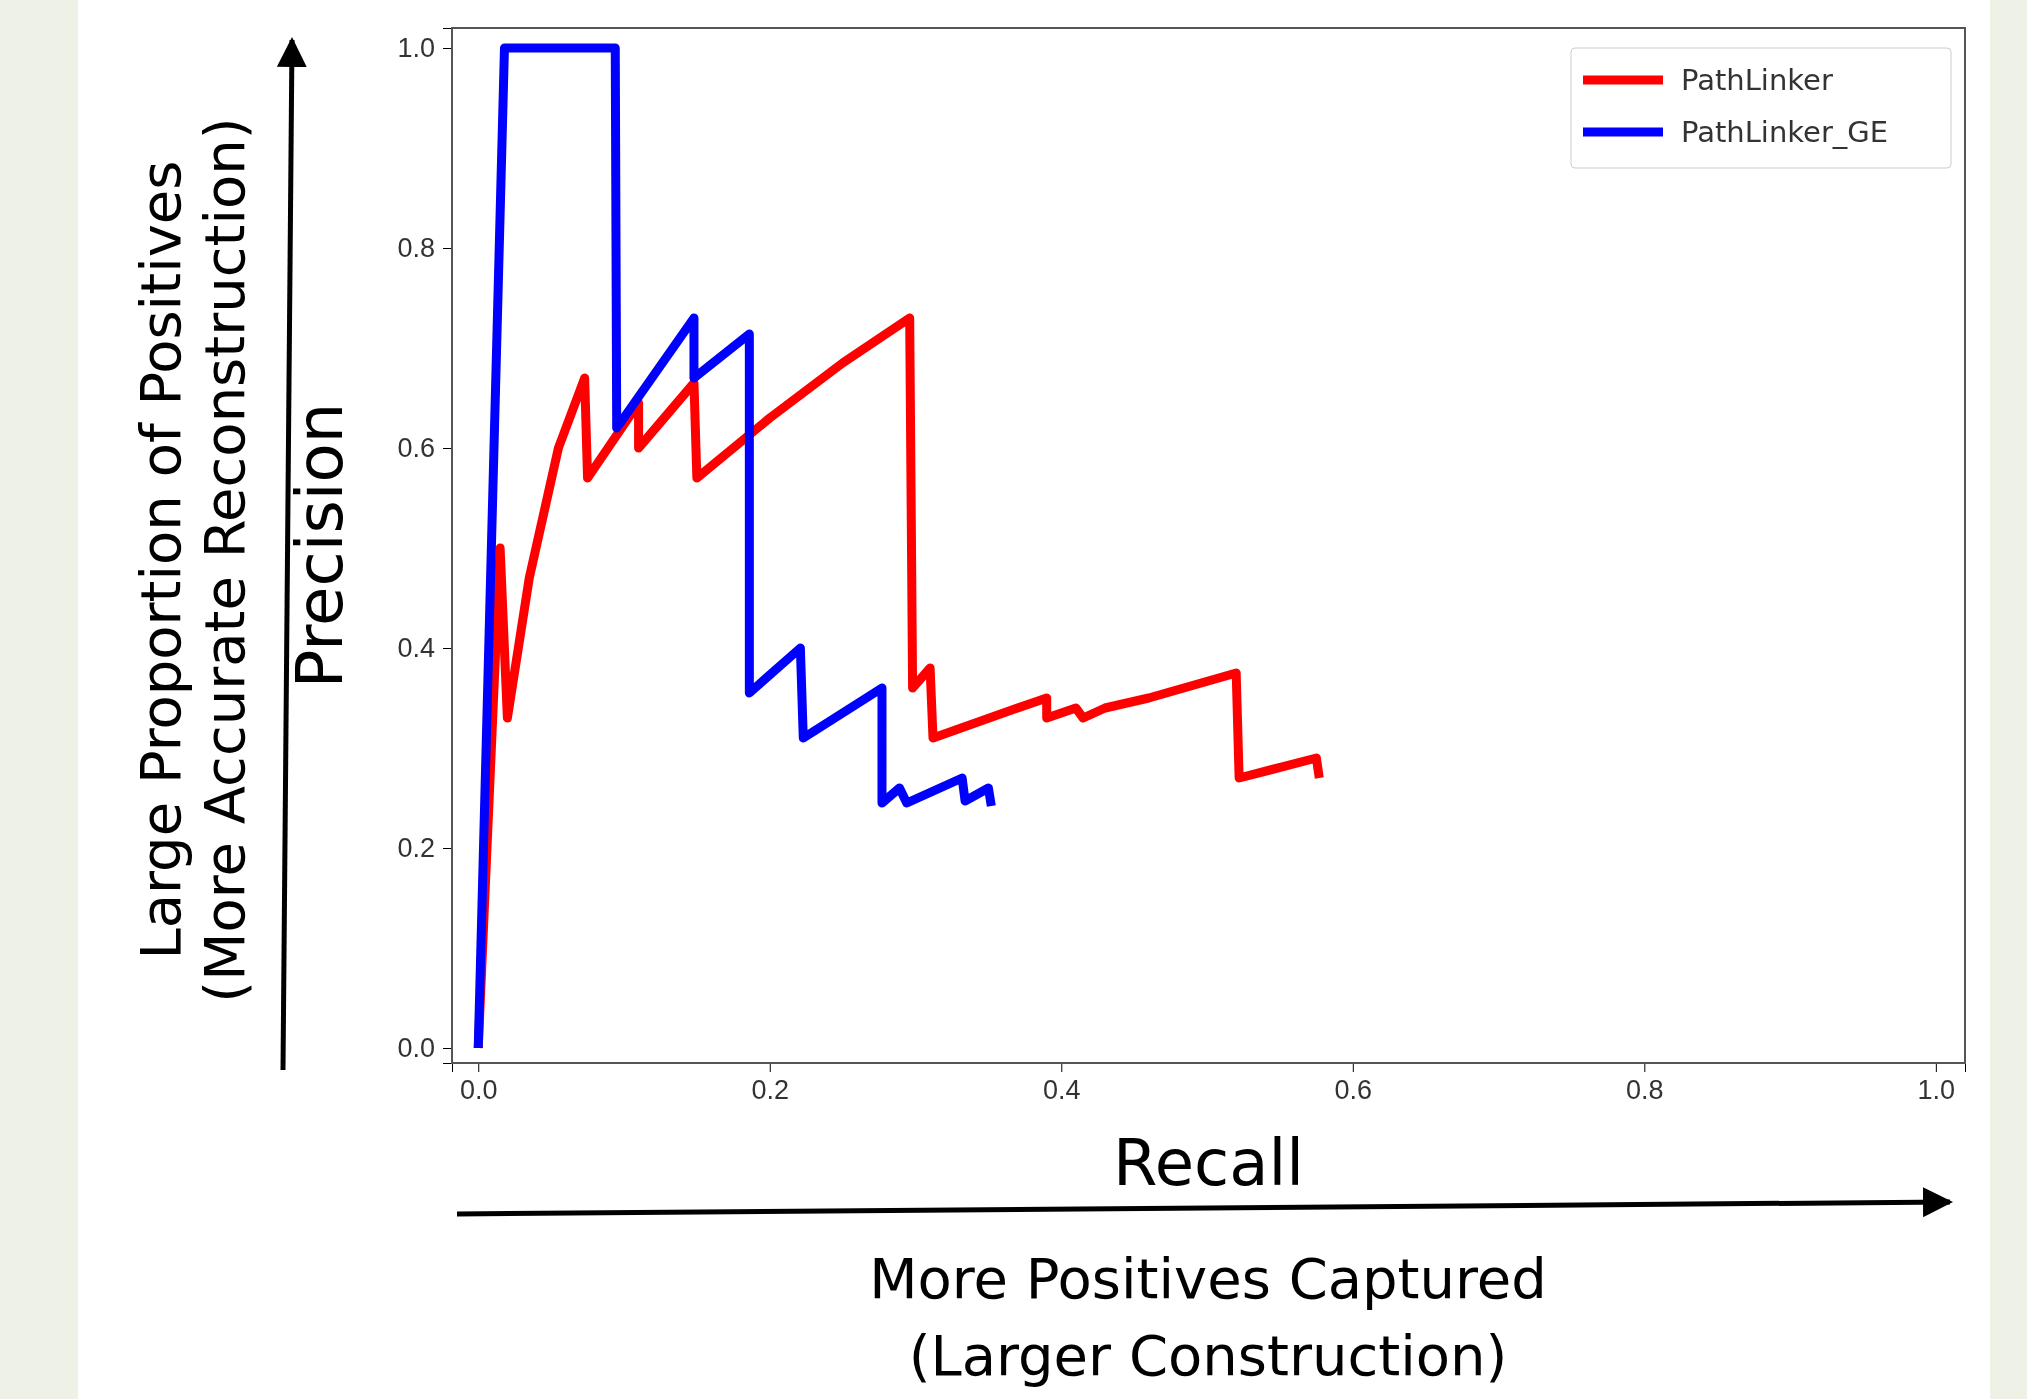  I want to click on y-tick-label: 0.2, so click(416, 848).